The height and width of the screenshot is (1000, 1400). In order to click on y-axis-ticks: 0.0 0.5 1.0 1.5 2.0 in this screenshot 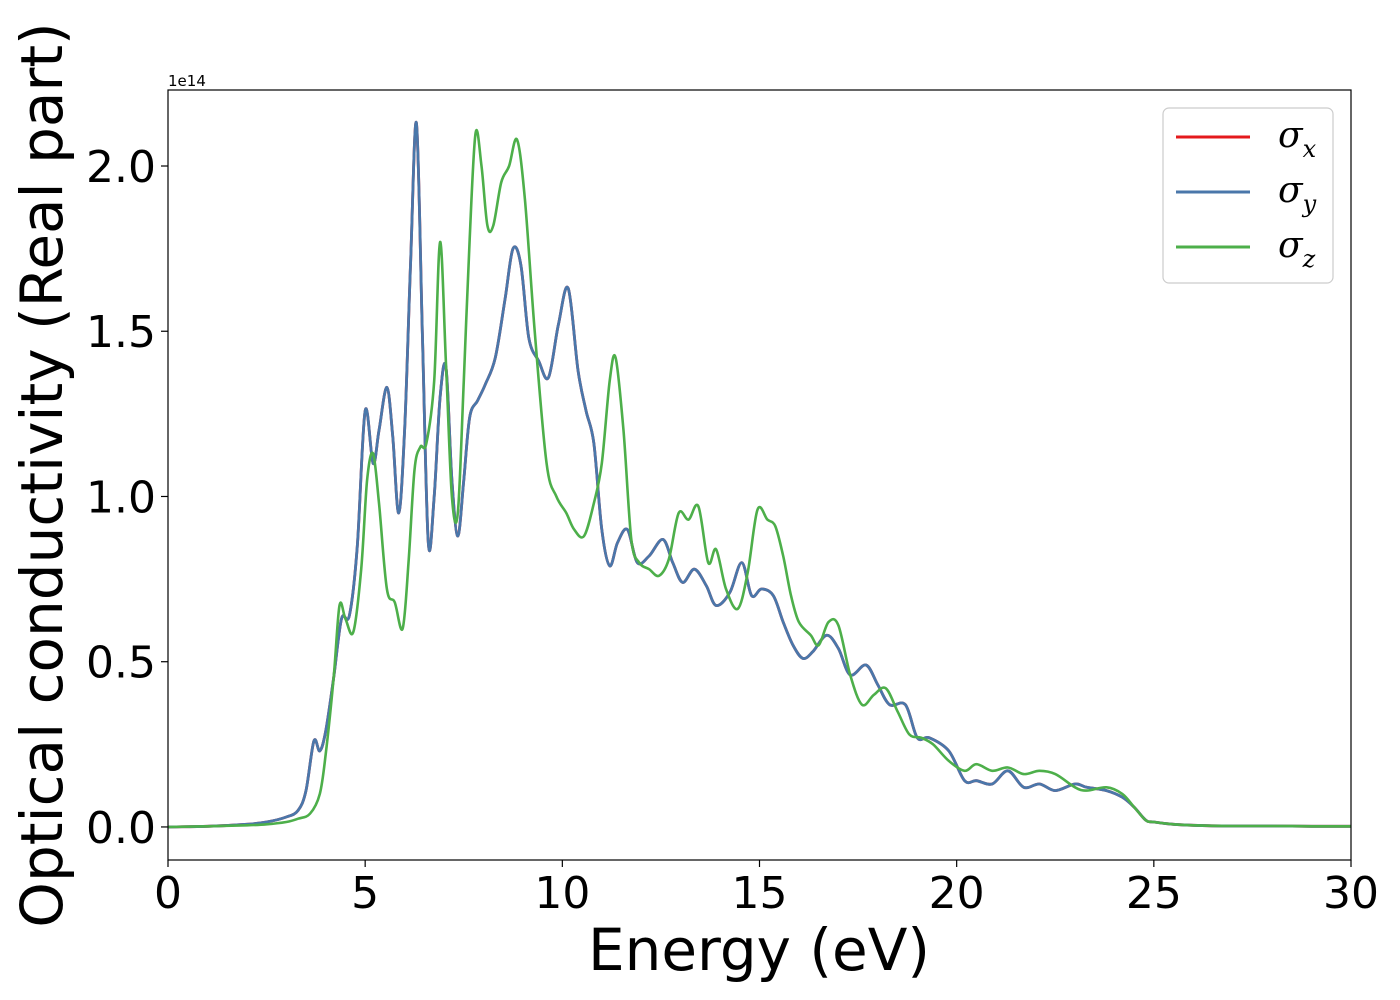, I will do `click(127, 498)`.